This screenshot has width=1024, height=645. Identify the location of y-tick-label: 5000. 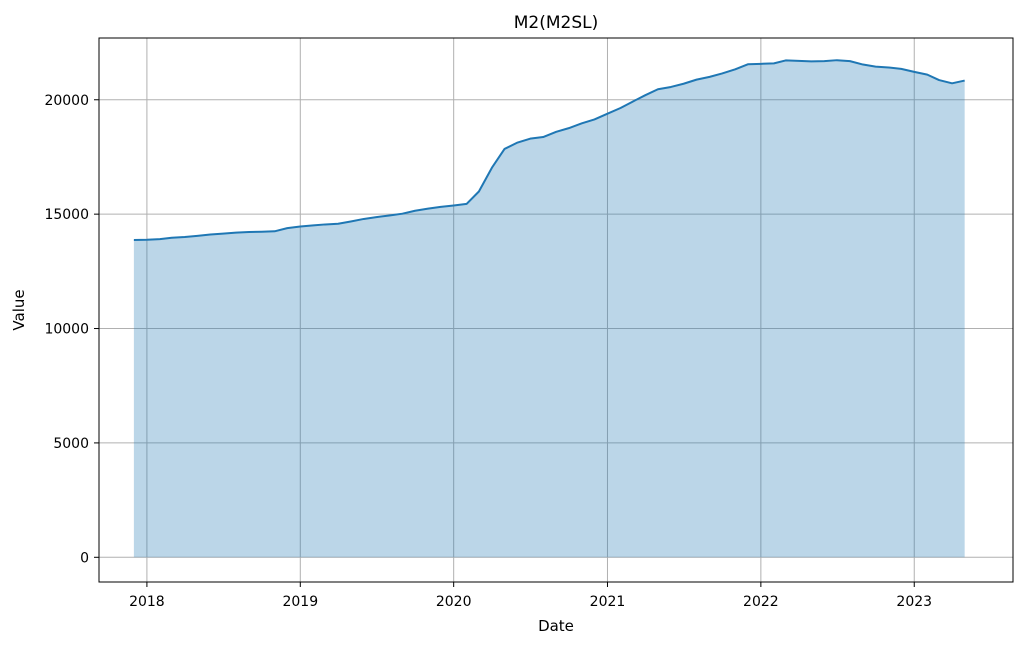
(71, 444).